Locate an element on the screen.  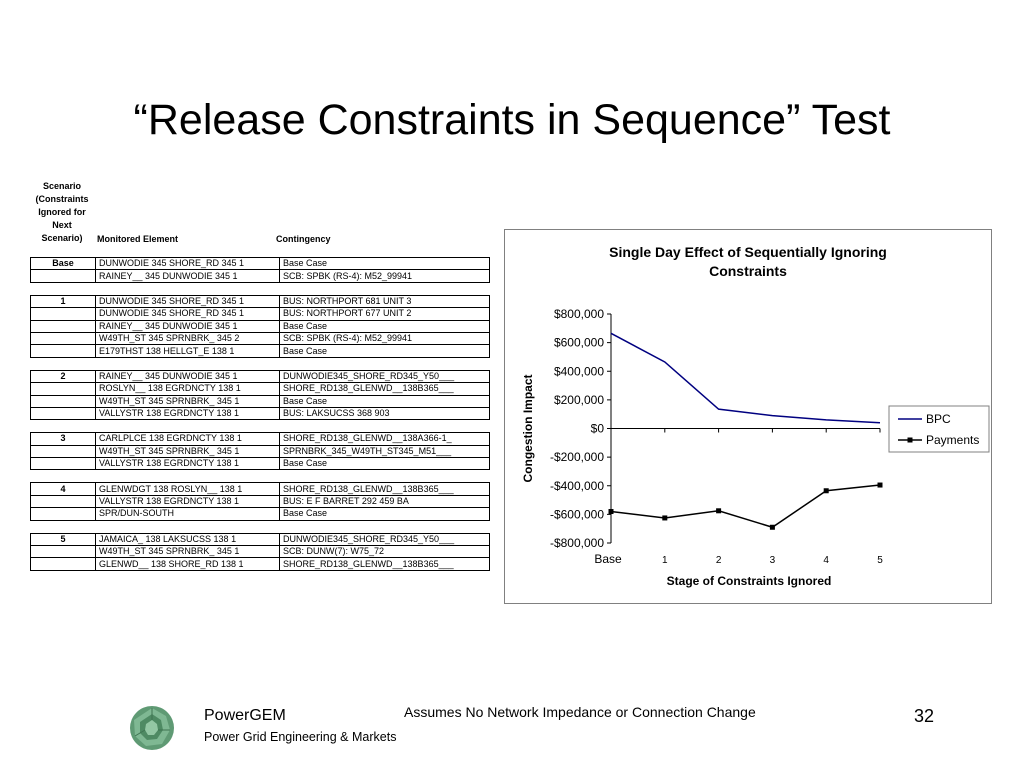
monitored-element-cell: W49TH_ST 345 SPRNBRK_ 345 2 is located at coordinates (187, 338).